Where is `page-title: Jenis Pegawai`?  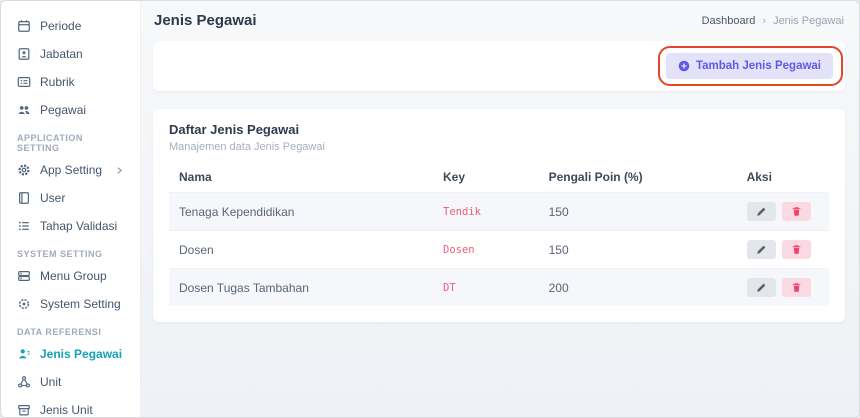
page-title: Jenis Pegawai is located at coordinates (205, 20).